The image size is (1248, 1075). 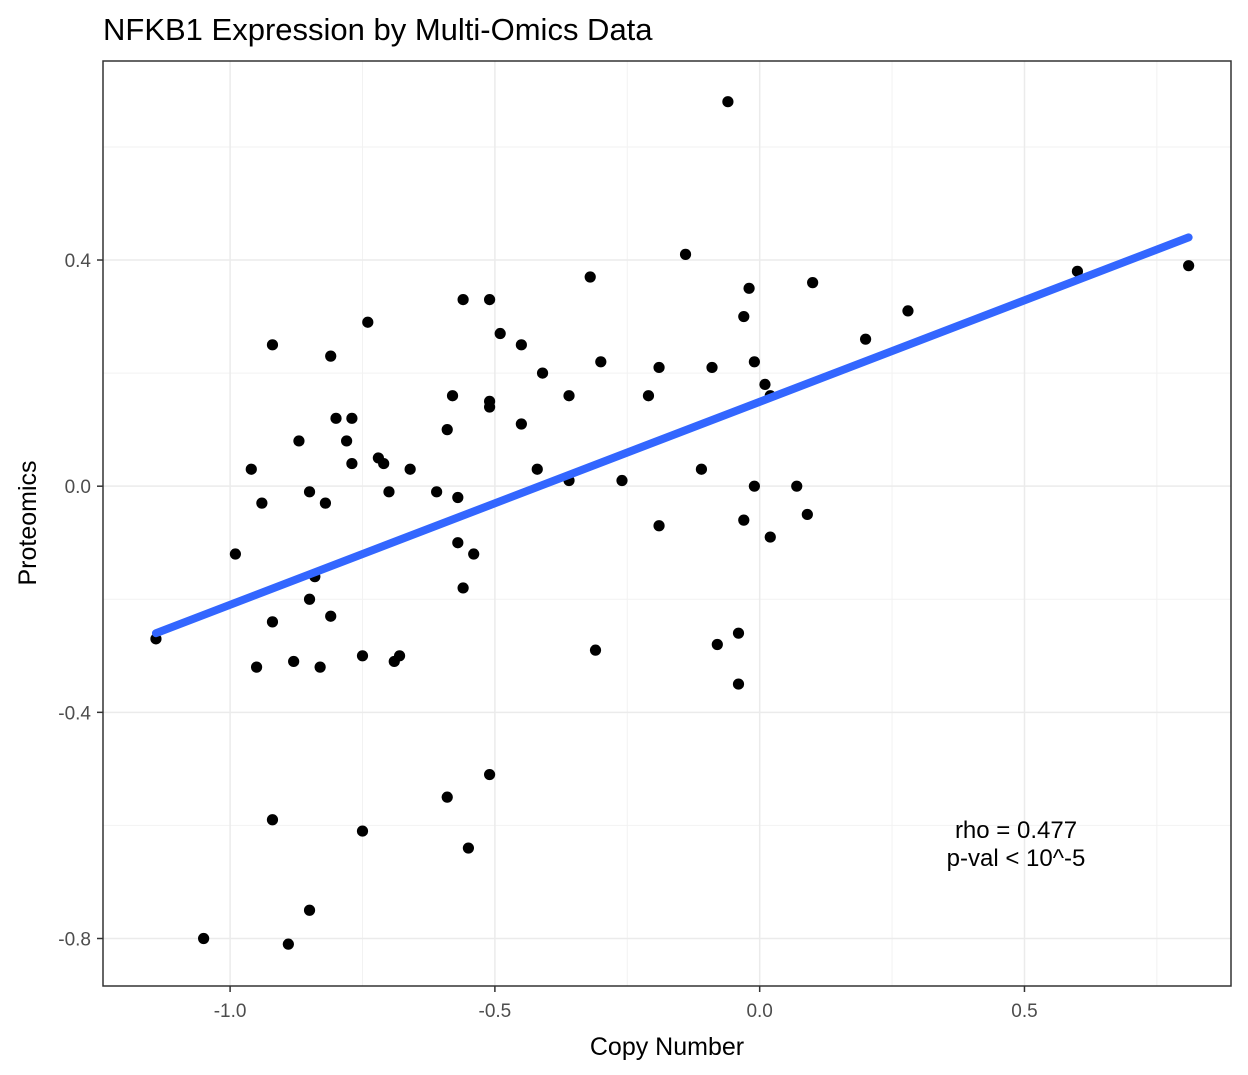 I want to click on y-axis-ticks: -0.8 -0.4 0.0 0.4, so click(x=80, y=601).